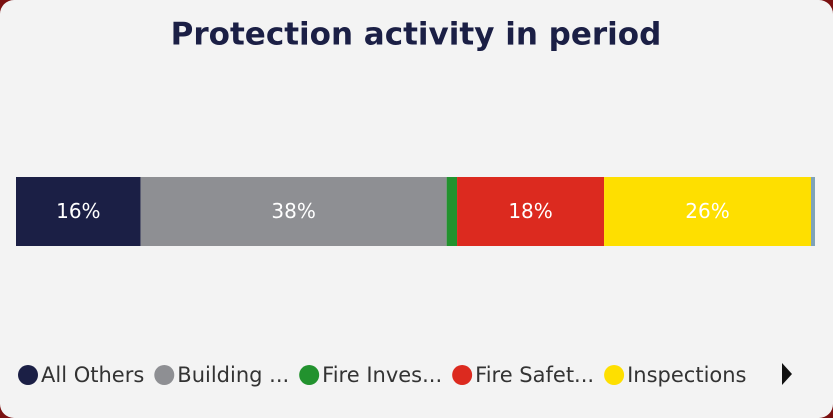  I want to click on data-label: 38%, so click(293, 211).